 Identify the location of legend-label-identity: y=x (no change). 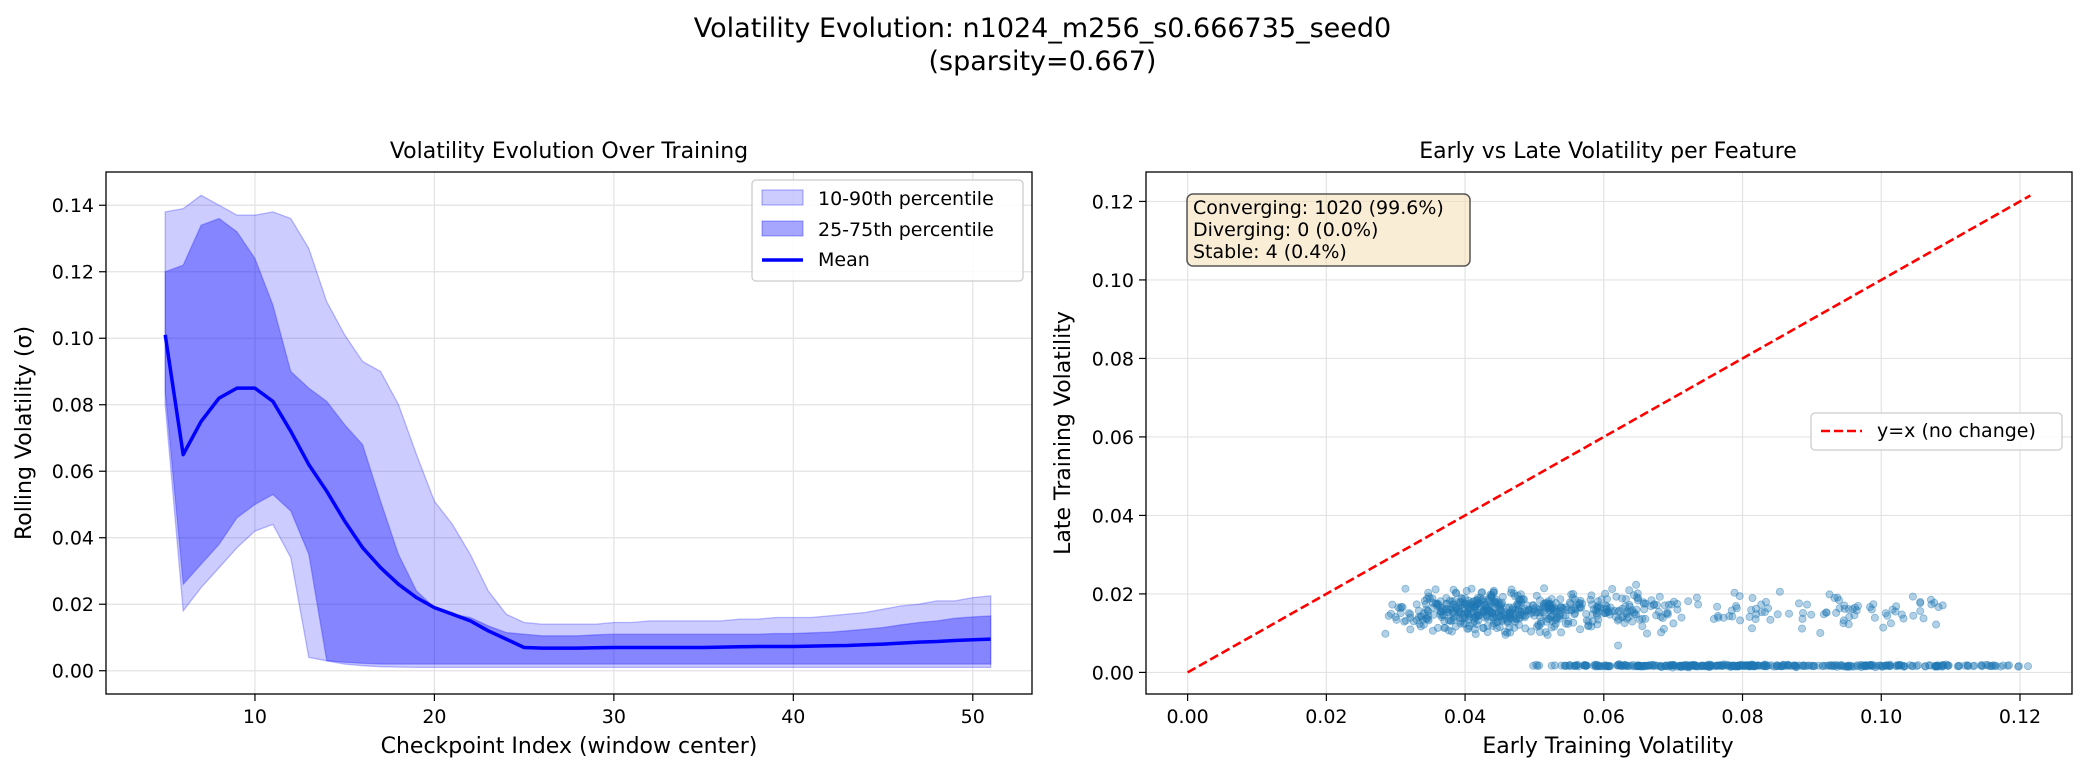
(1956, 431).